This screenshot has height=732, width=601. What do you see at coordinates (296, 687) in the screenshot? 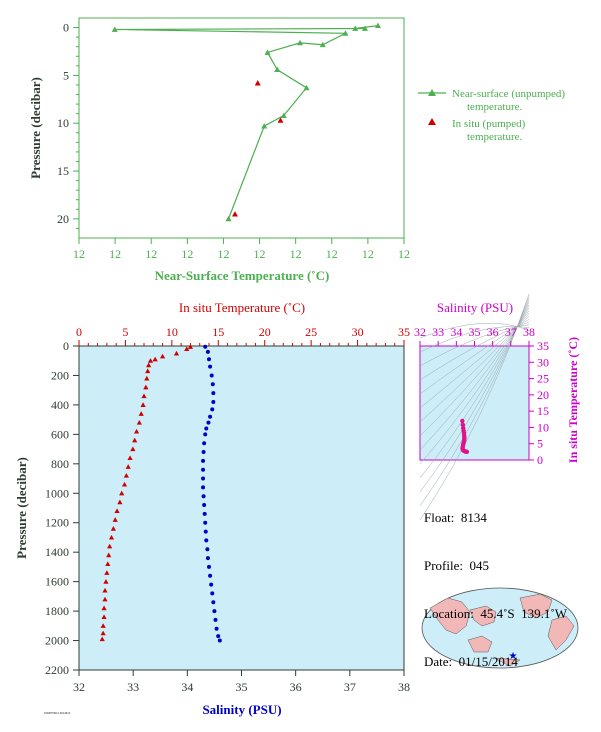
I see `salinity-tick-label: 36` at bounding box center [296, 687].